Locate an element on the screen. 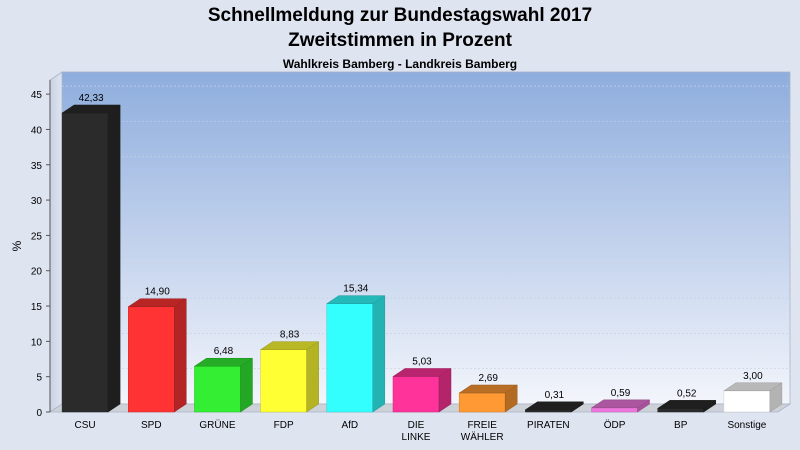 The height and width of the screenshot is (450, 800). x-tick-label: FREIE is located at coordinates (482, 425).